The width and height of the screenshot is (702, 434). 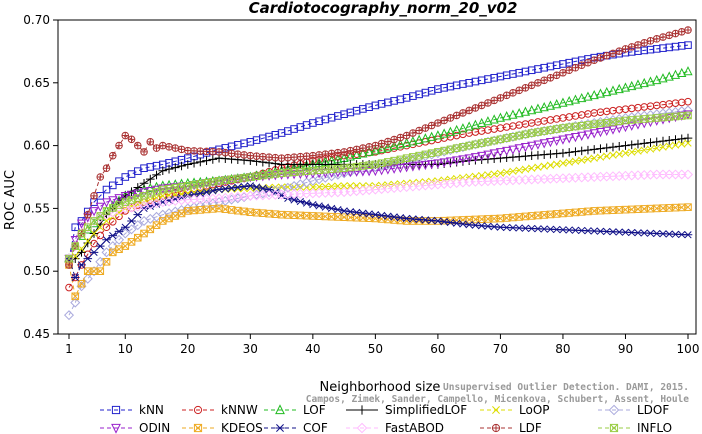 What do you see at coordinates (10, 200) in the screenshot?
I see `y-axis-label: ROC AUC` at bounding box center [10, 200].